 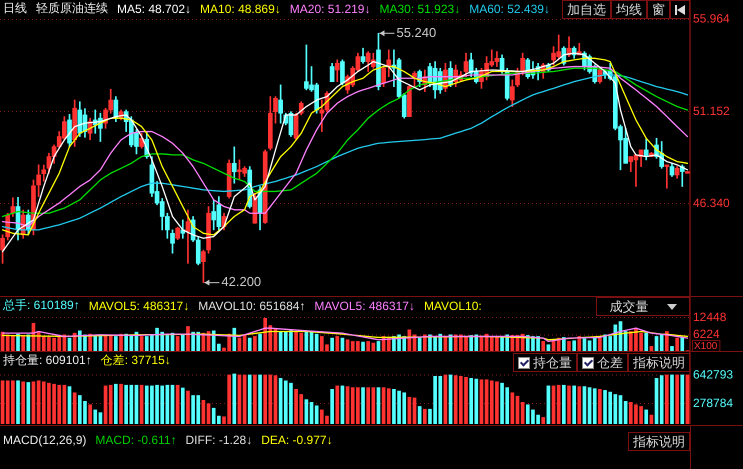 I want to click on y-axis-title: X100, so click(x=706, y=346).